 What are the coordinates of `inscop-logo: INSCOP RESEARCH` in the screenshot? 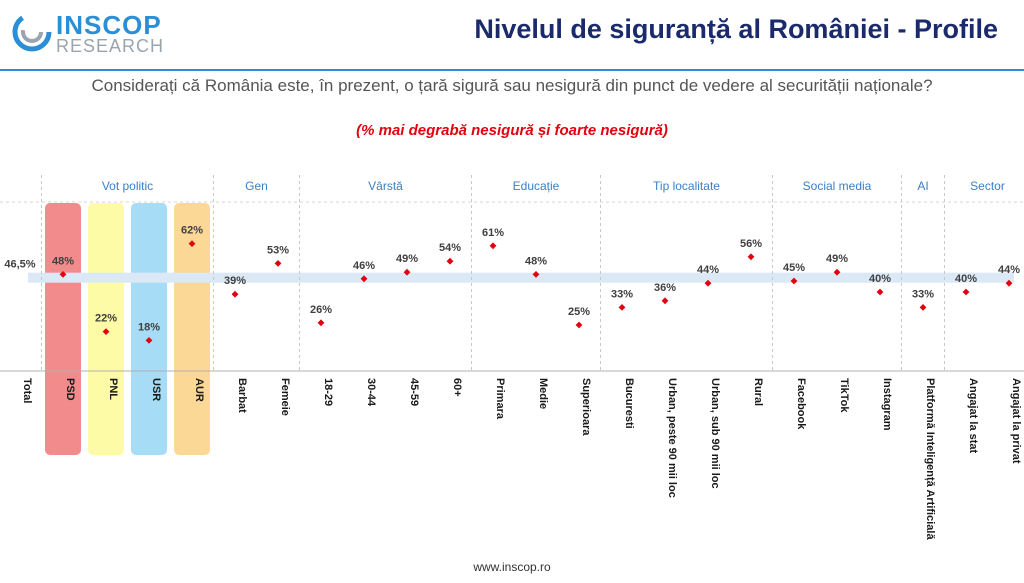 It's located at (97, 34).